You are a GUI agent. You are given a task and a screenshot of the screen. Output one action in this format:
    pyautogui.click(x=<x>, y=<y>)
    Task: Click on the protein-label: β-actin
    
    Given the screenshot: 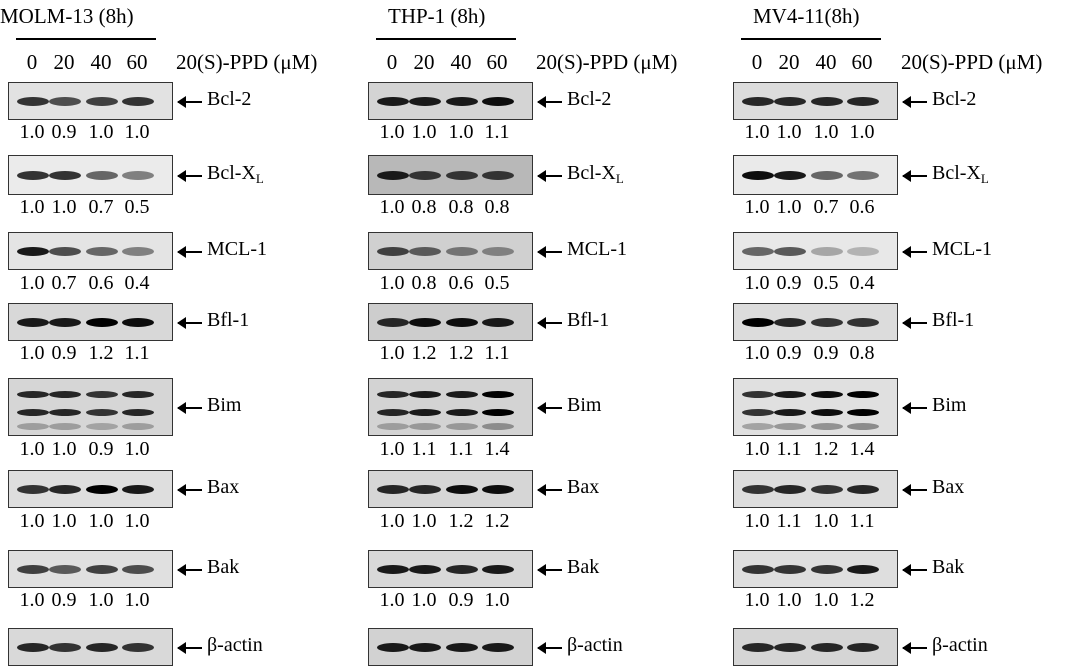 What is the action you would take?
    pyautogui.click(x=595, y=645)
    